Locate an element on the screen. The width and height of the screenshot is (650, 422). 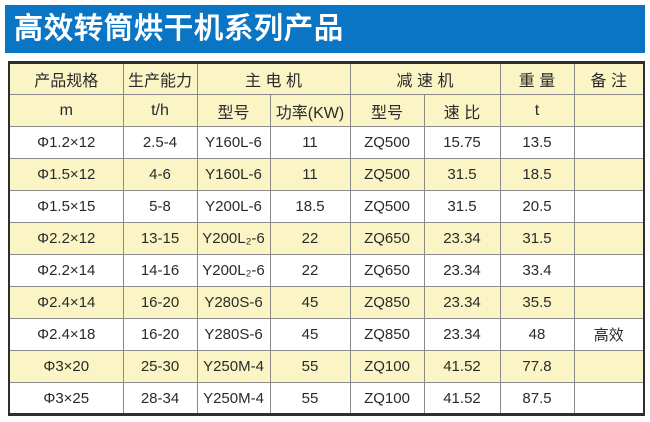
cell: 35.5 is located at coordinates (537, 302).